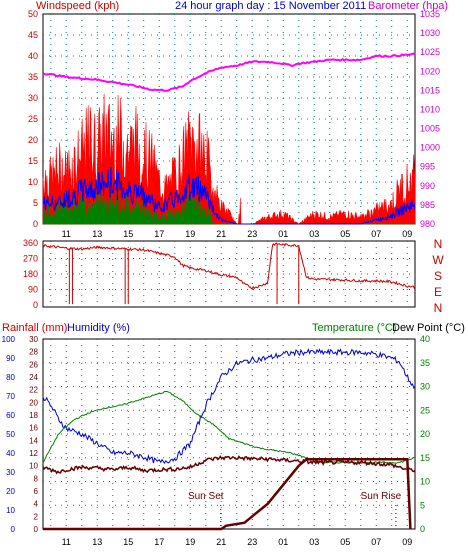  Describe the element at coordinates (229, 72) in the screenshot. I see `barometer-line` at that location.